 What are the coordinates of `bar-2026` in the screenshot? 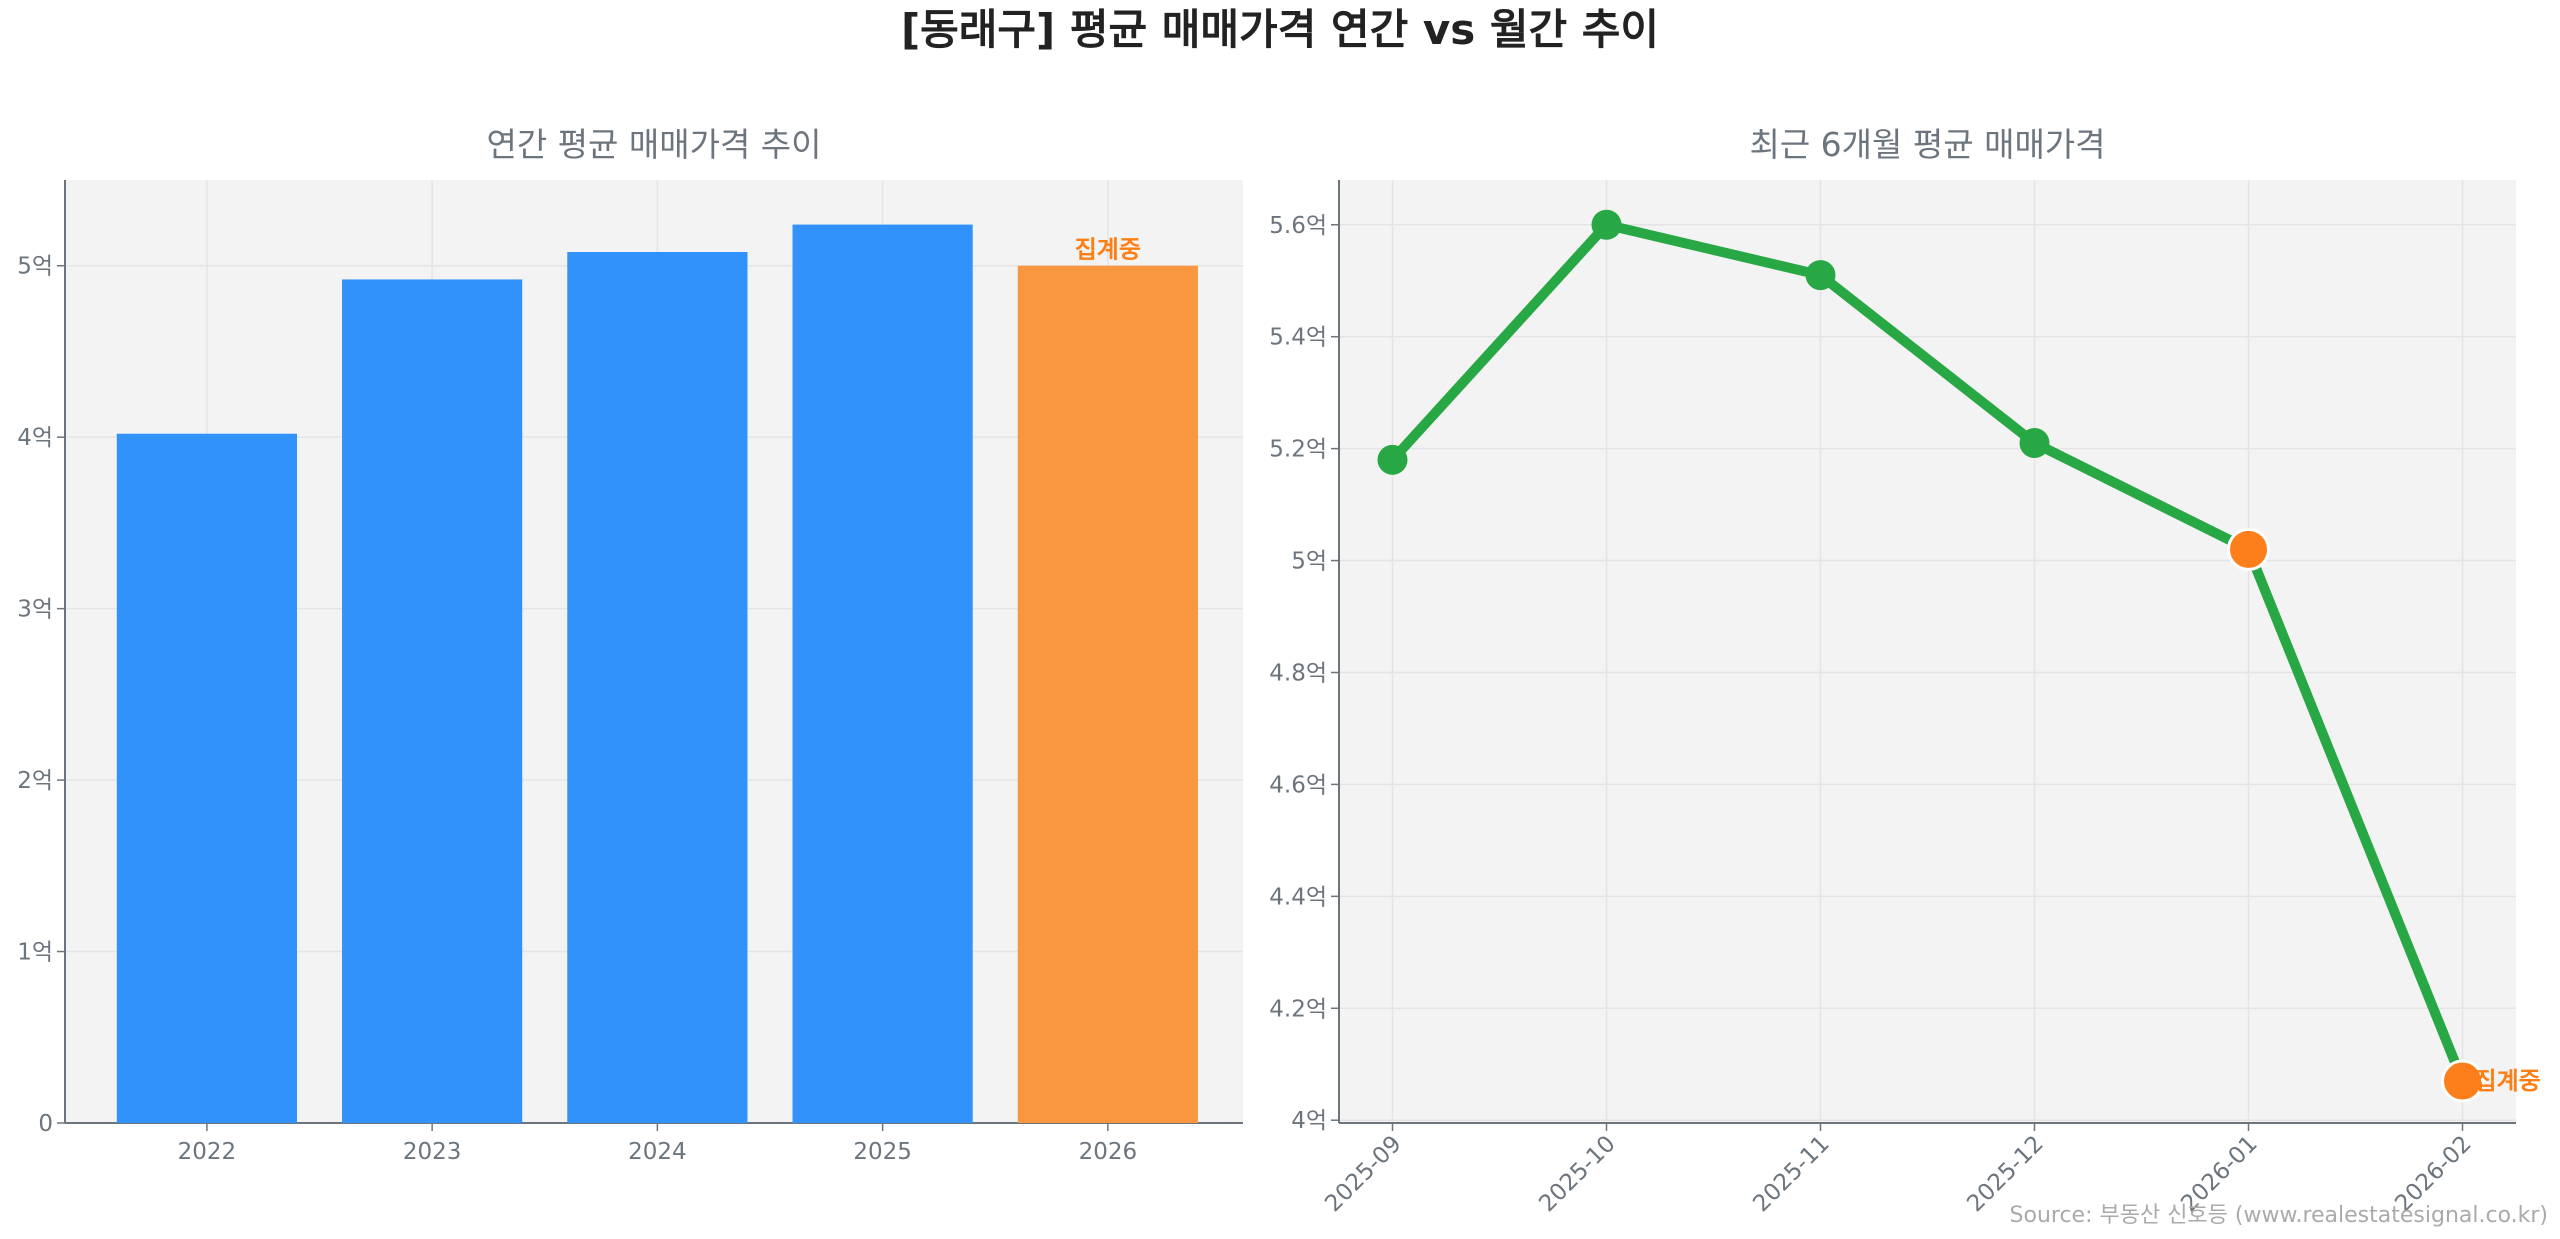 It's located at (1107, 694).